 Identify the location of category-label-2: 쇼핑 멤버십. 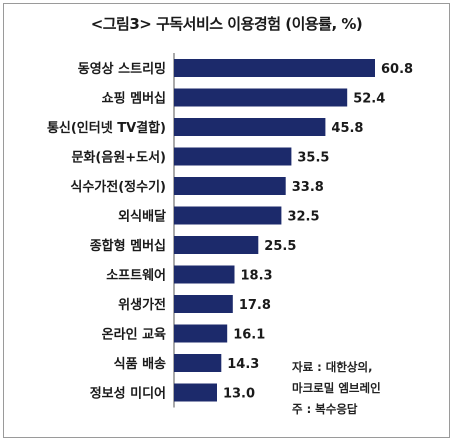
(134, 99).